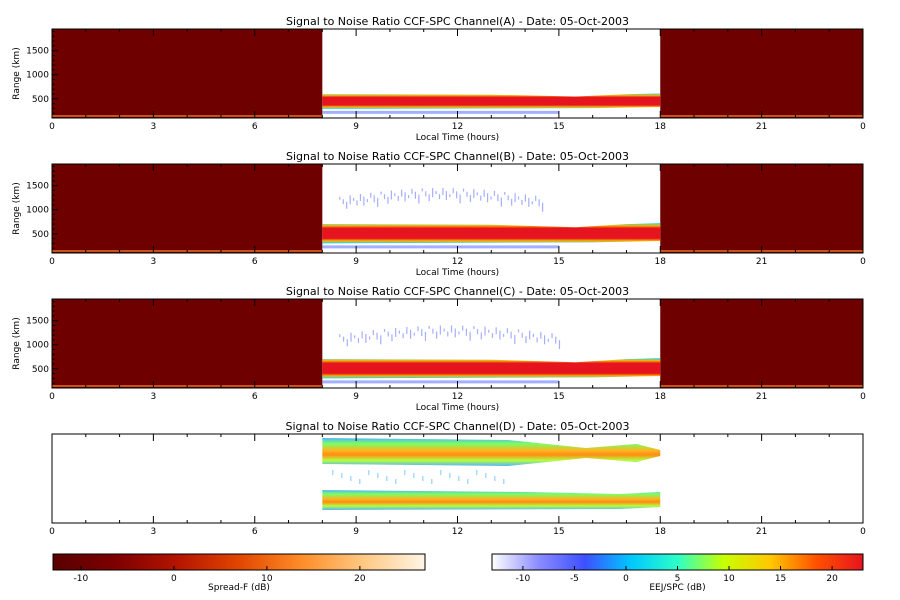 This screenshot has width=900, height=600. I want to click on colorbar-label: Spread-F (dB), so click(239, 588).